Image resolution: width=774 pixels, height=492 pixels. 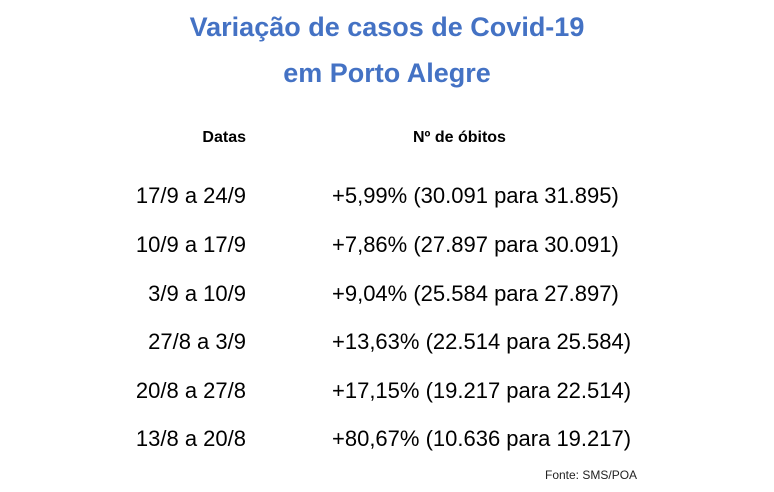 What do you see at coordinates (475, 195) in the screenshot?
I see `row-value: +5,99% (30.091 para 31.895)` at bounding box center [475, 195].